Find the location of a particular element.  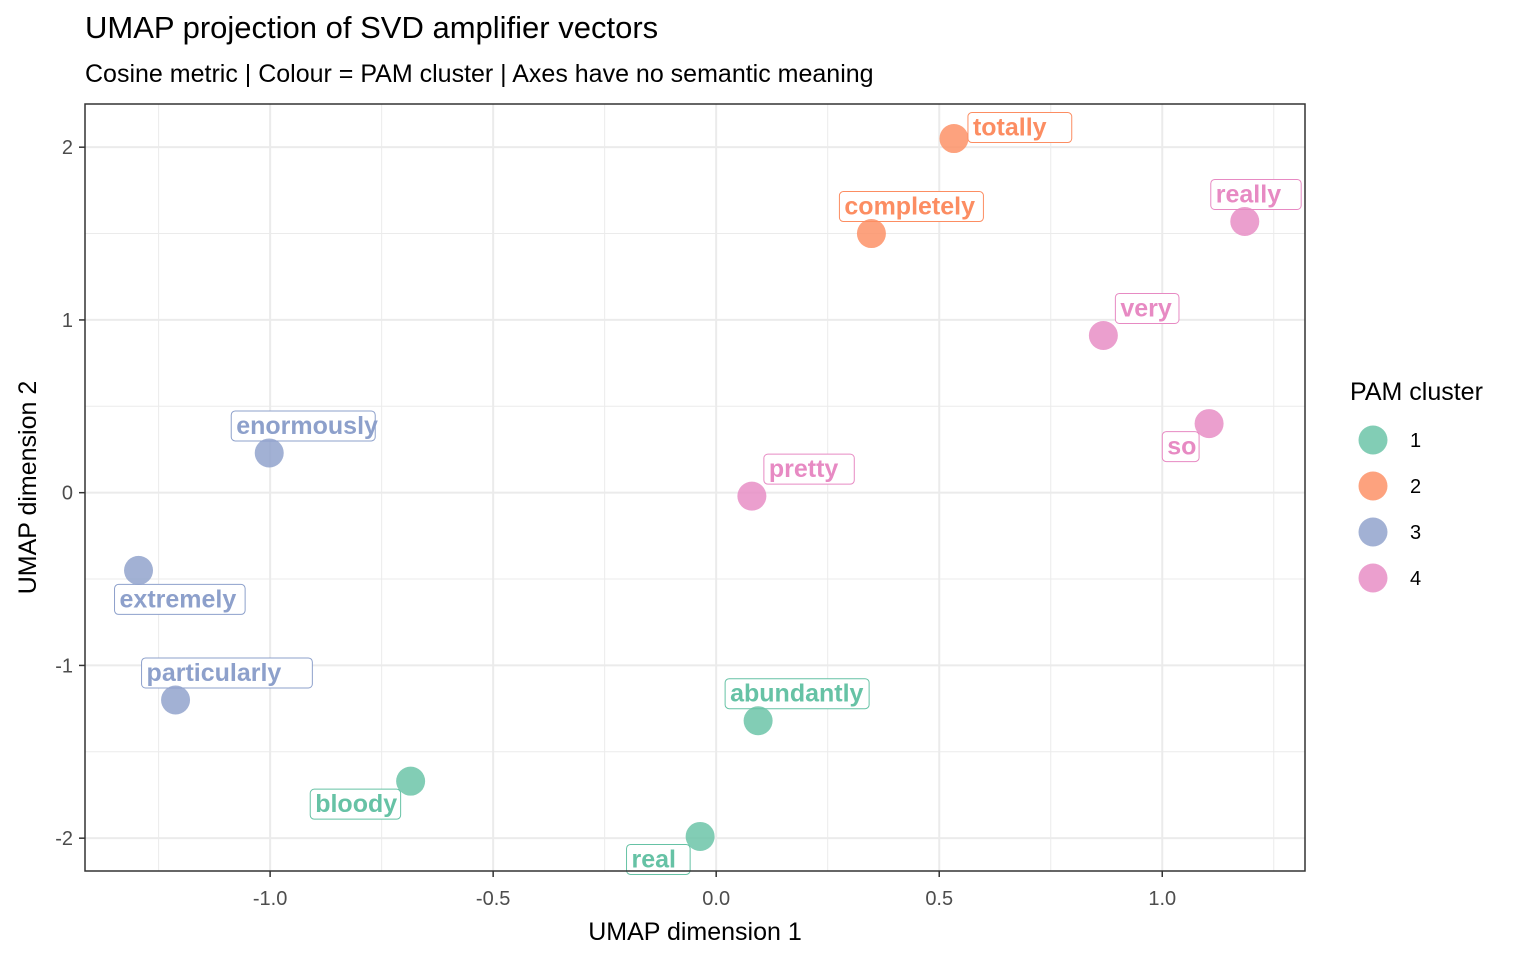

point-label-text: completely is located at coordinates (909, 207).